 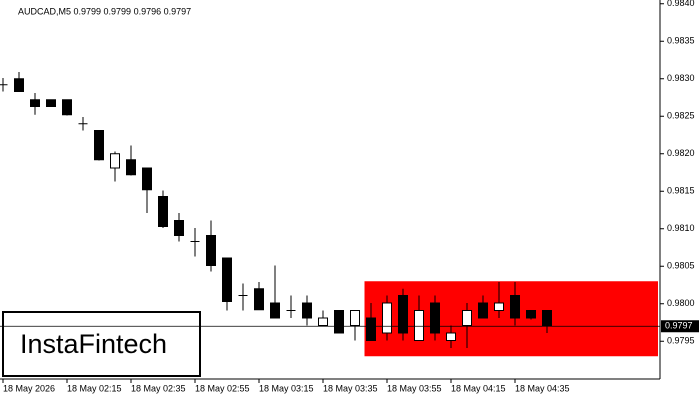 What do you see at coordinates (222, 388) in the screenshot?
I see `x-tick-label: 18 May 02:55` at bounding box center [222, 388].